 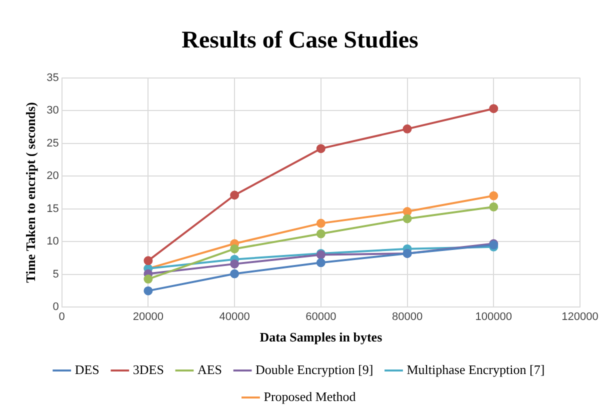 What do you see at coordinates (580, 316) in the screenshot?
I see `x-tick-label: 120000` at bounding box center [580, 316].